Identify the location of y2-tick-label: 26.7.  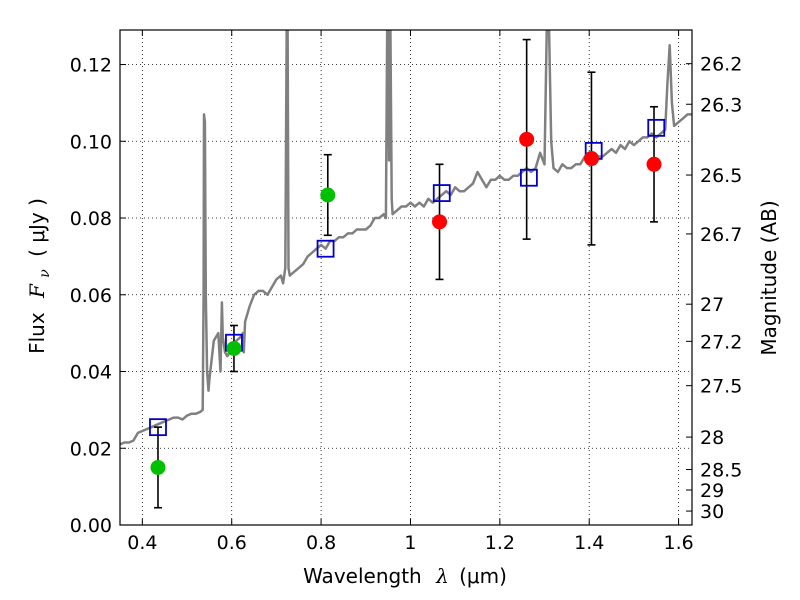
(721, 235).